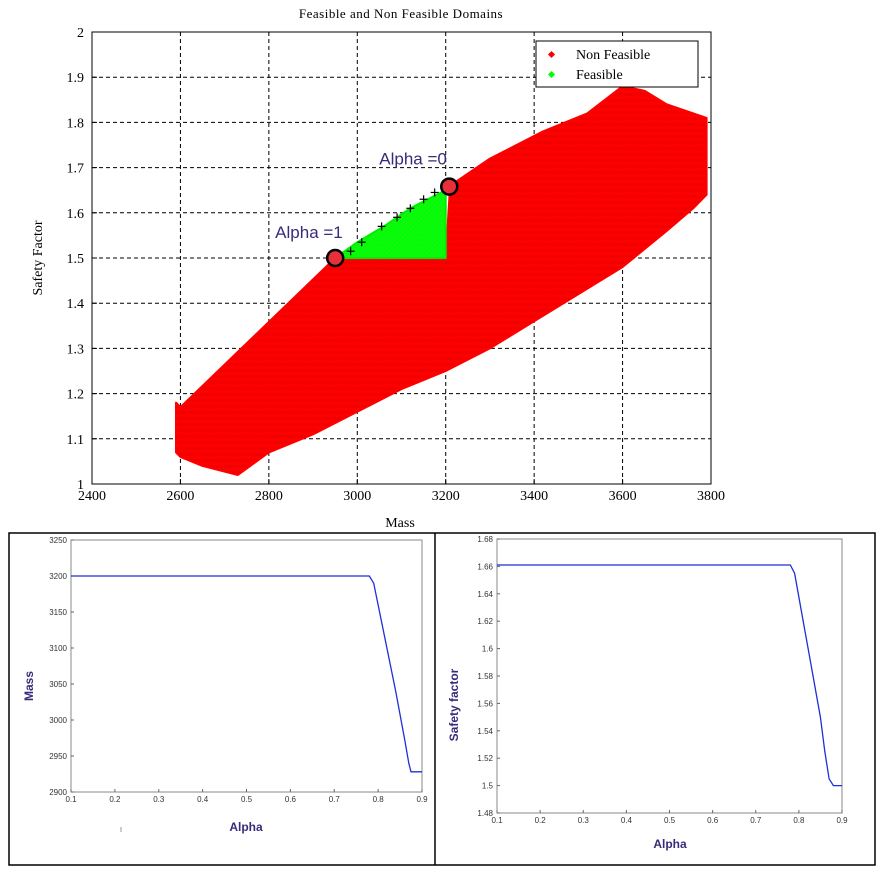 This screenshot has height=871, width=885. I want to click on tick-label-y: 1.54, so click(485, 731).